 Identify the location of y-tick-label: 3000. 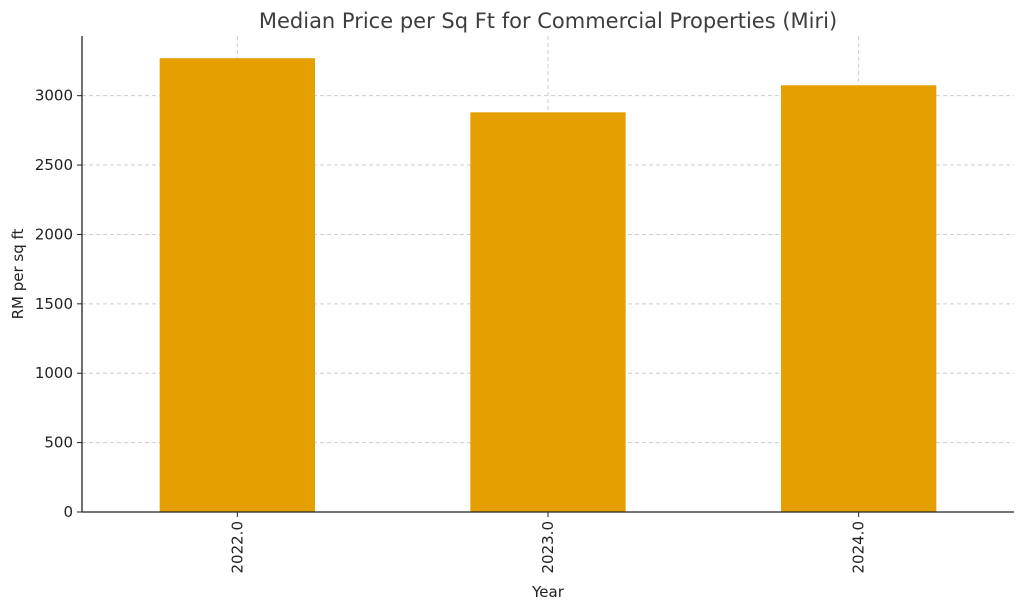
(54, 96).